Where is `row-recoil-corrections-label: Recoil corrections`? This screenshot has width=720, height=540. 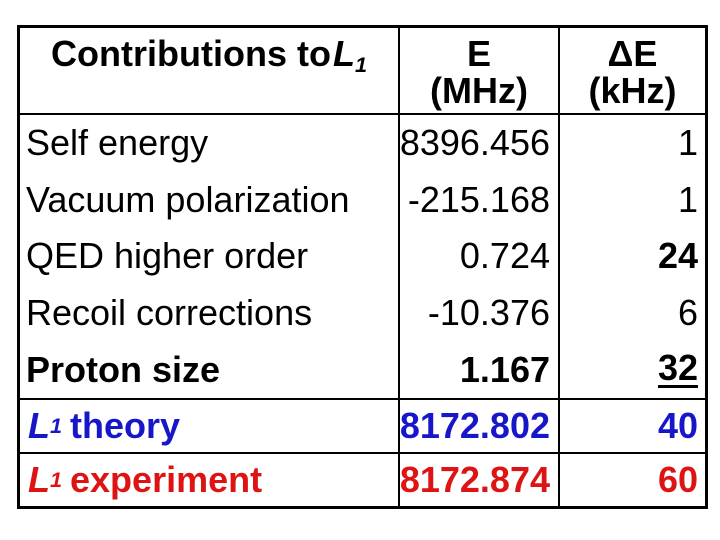
row-recoil-corrections-label: Recoil corrections is located at coordinates (169, 313).